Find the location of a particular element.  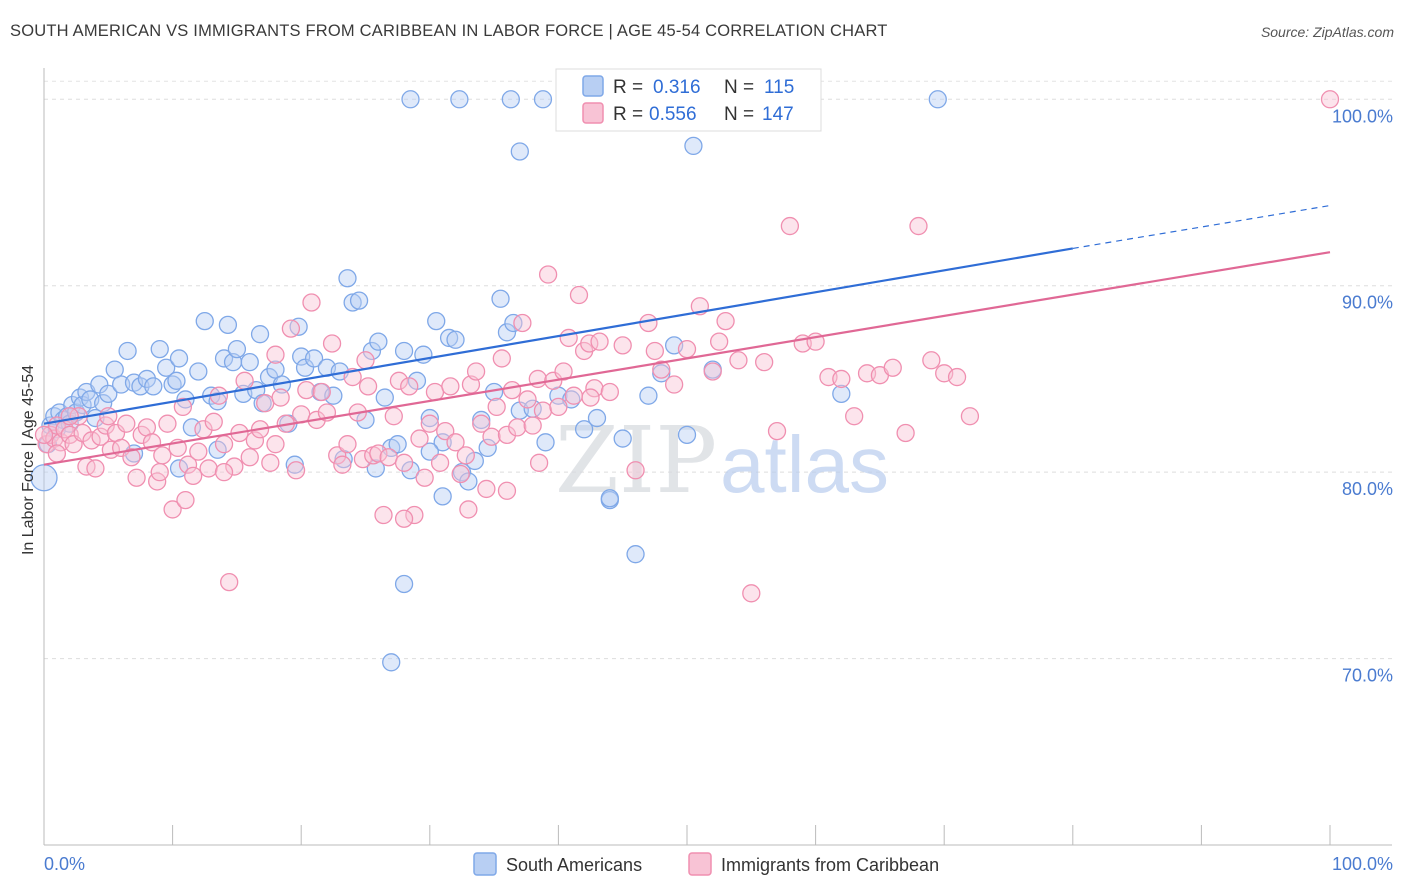

legend-n-value-2: 147 is located at coordinates (778, 114).